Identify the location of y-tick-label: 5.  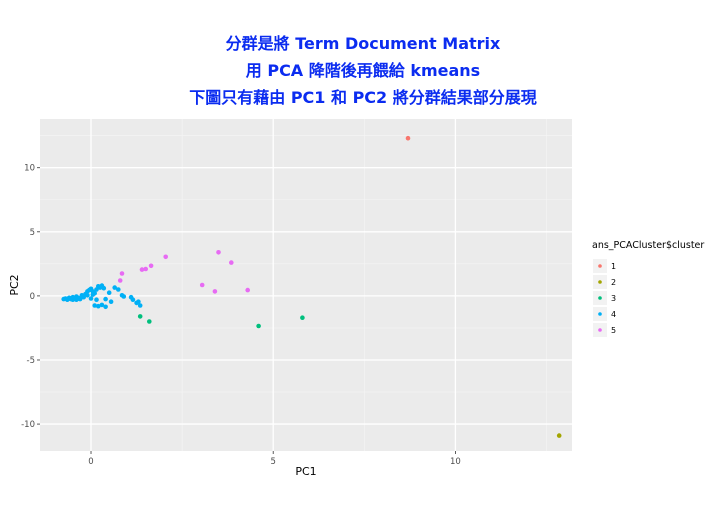
(32, 233).